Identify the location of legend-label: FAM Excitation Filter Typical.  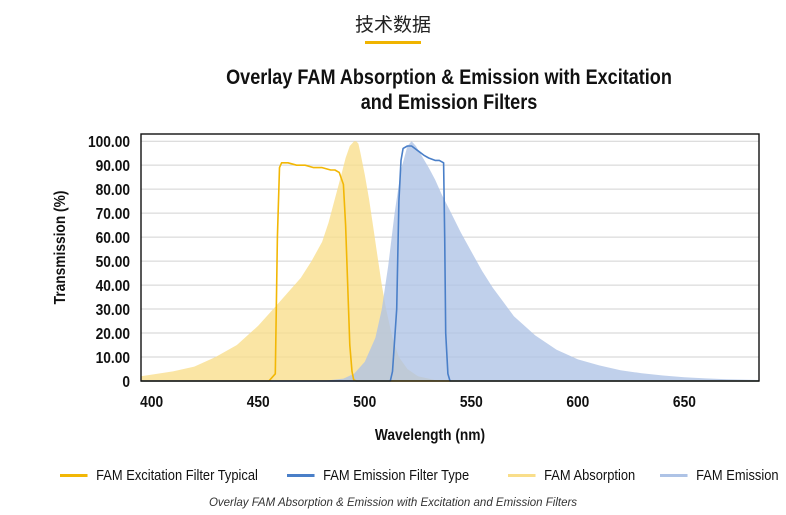
(177, 475).